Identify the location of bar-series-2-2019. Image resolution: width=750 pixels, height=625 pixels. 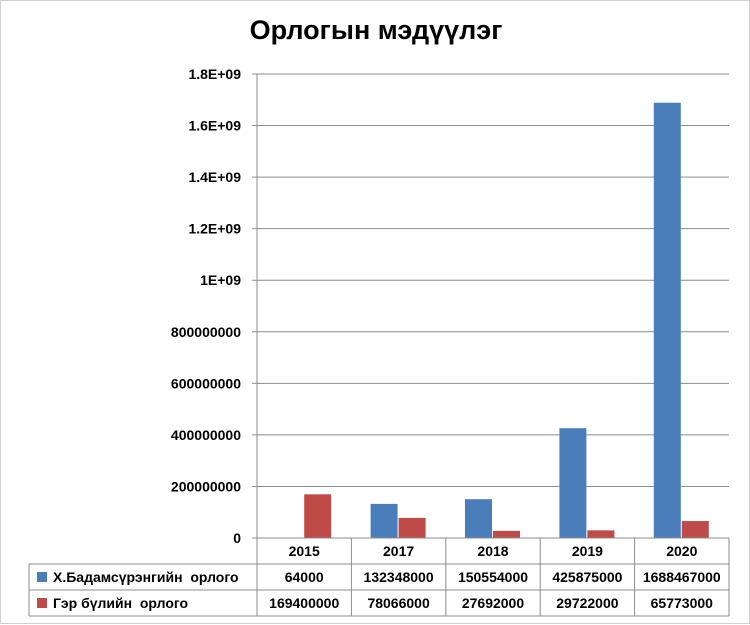
(600, 534).